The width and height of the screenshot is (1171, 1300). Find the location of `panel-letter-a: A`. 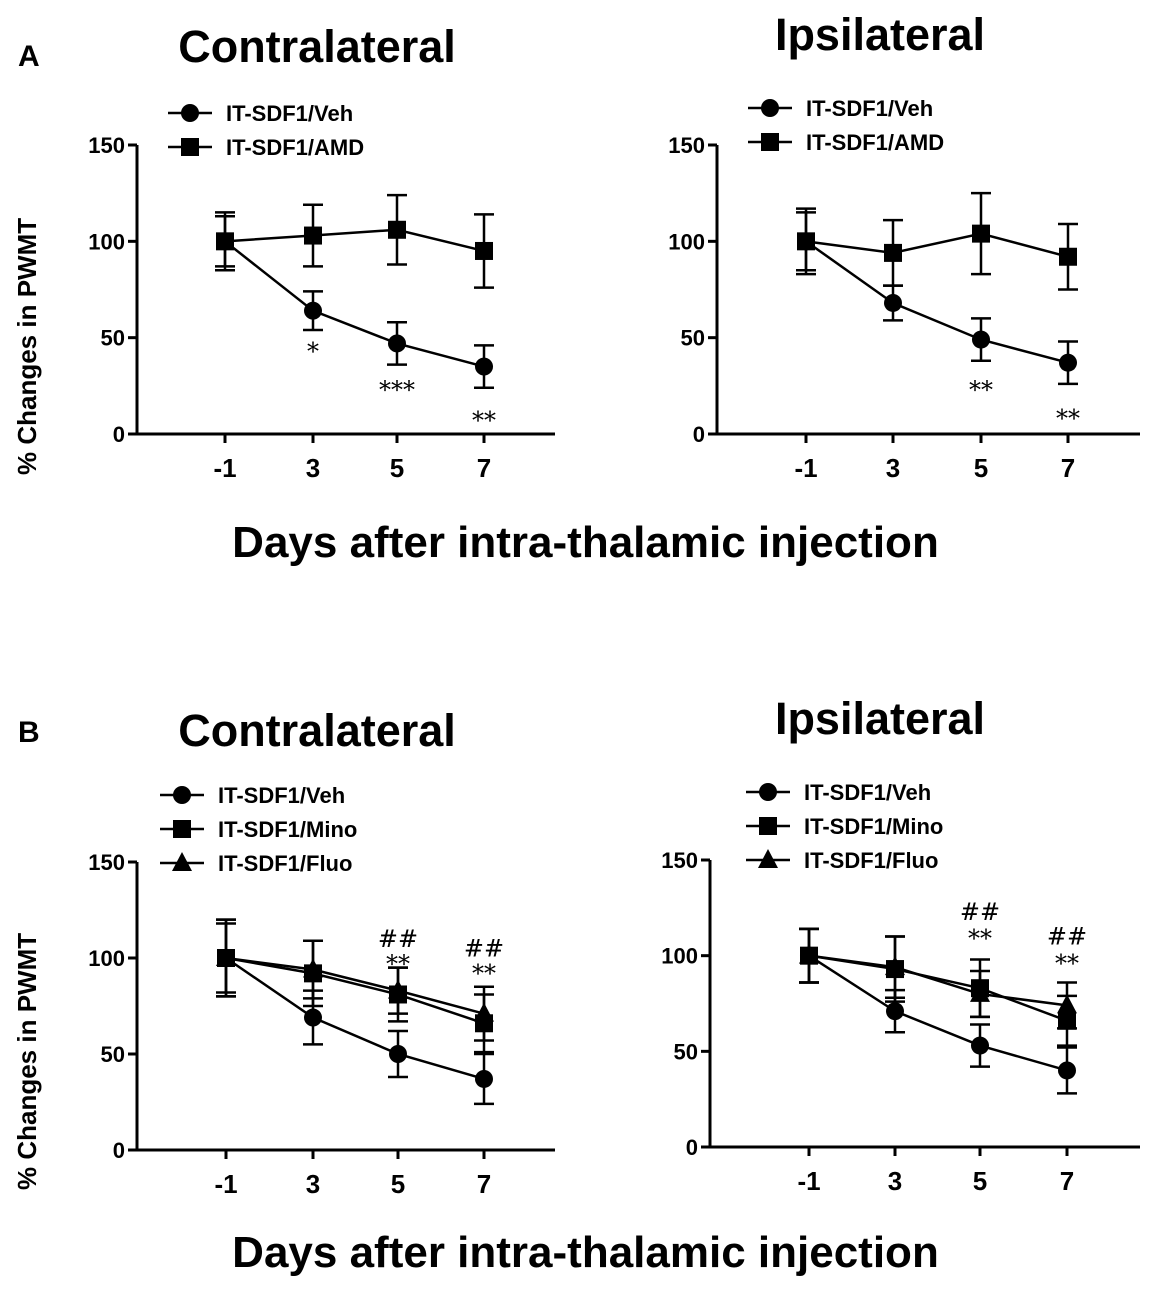

panel-letter-a: A is located at coordinates (29, 56).